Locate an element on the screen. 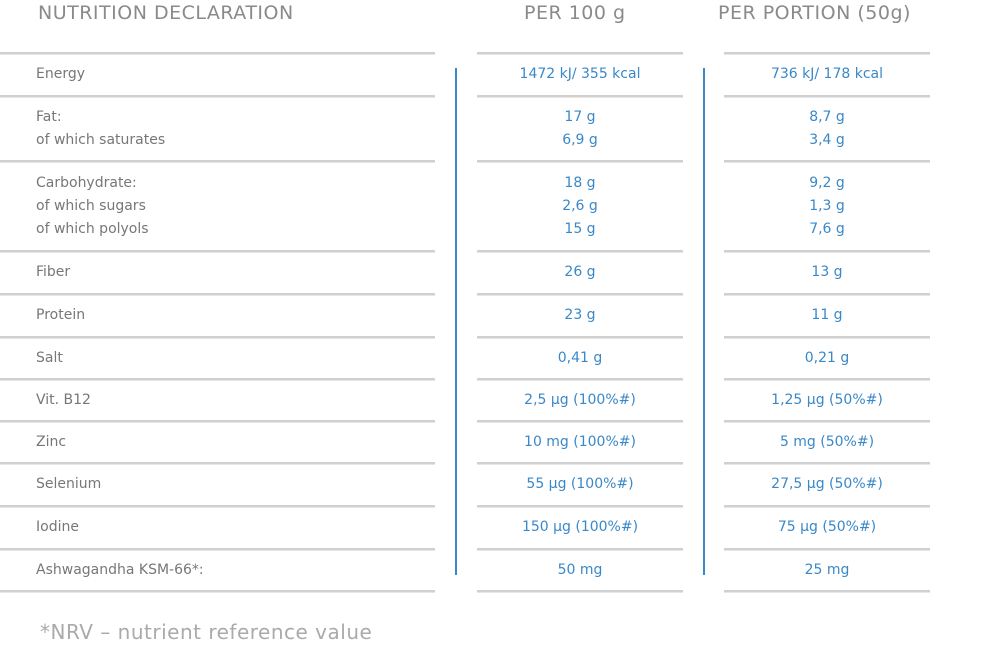 This screenshot has height=652, width=1000. value-per-100g: 0,41 g is located at coordinates (580, 357).